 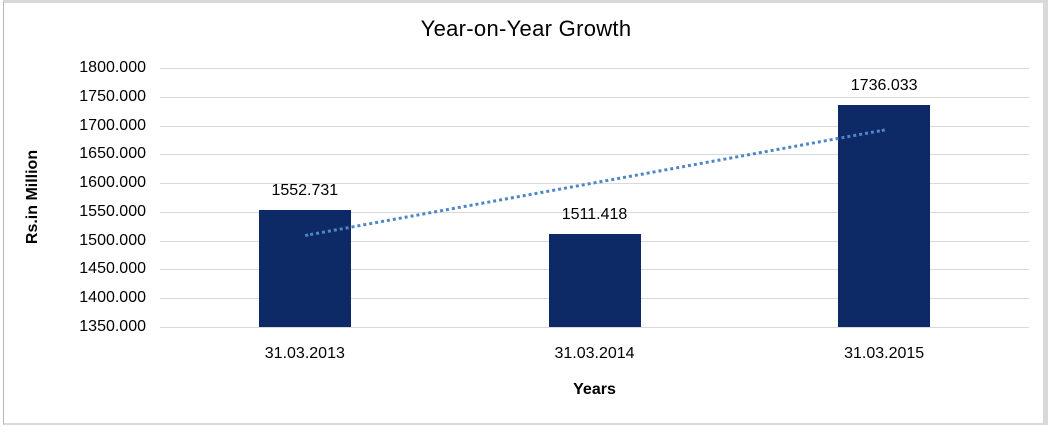 What do you see at coordinates (304, 353) in the screenshot?
I see `x-category-label: 31.03.2013` at bounding box center [304, 353].